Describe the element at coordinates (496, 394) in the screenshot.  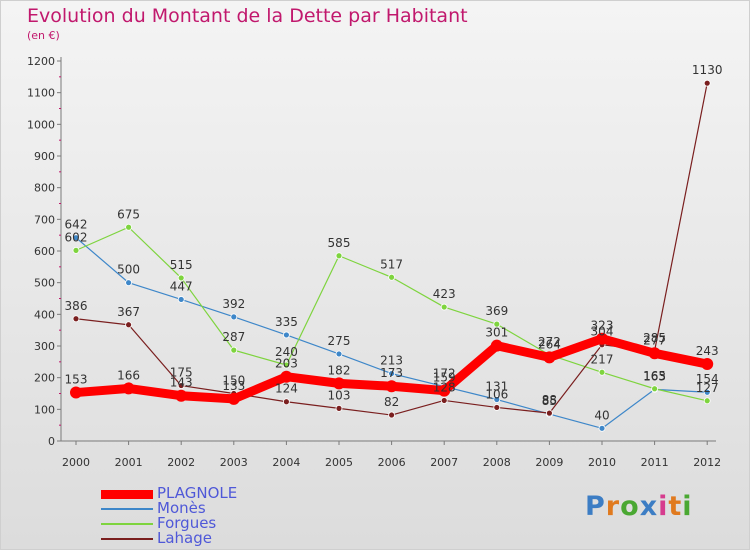
I see `data-label: 106` at that location.